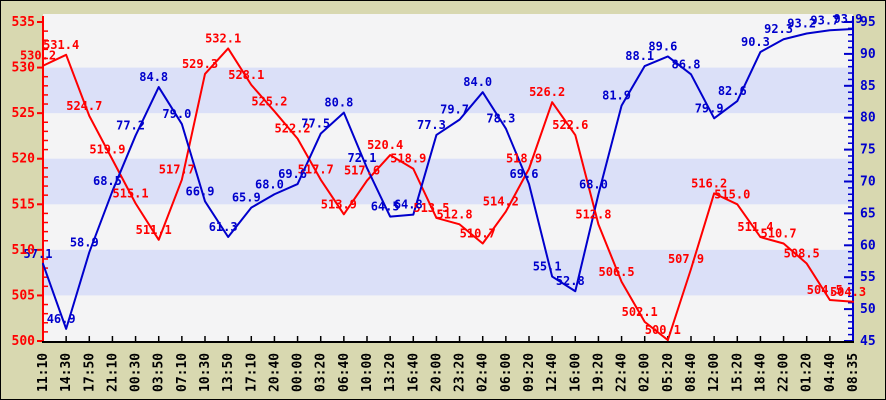  I want to click on red-series-data-label: 504.5, so click(825, 290).